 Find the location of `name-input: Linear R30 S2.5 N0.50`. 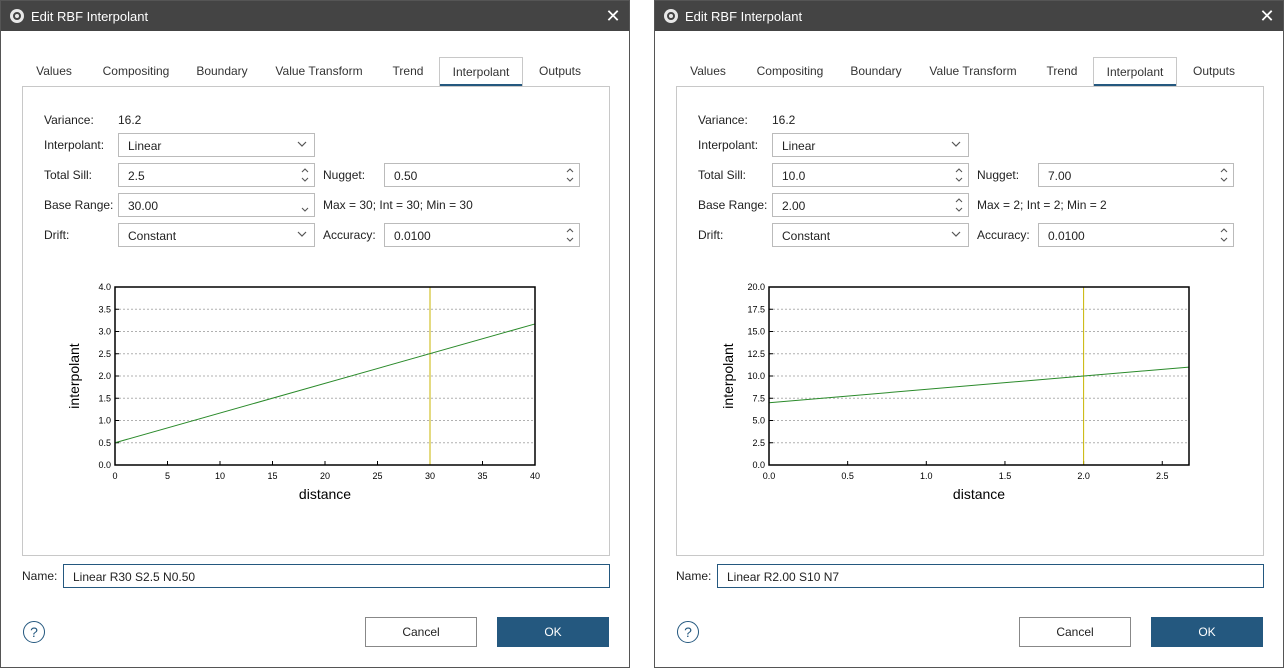

name-input: Linear R30 S2.5 N0.50 is located at coordinates (336, 576).